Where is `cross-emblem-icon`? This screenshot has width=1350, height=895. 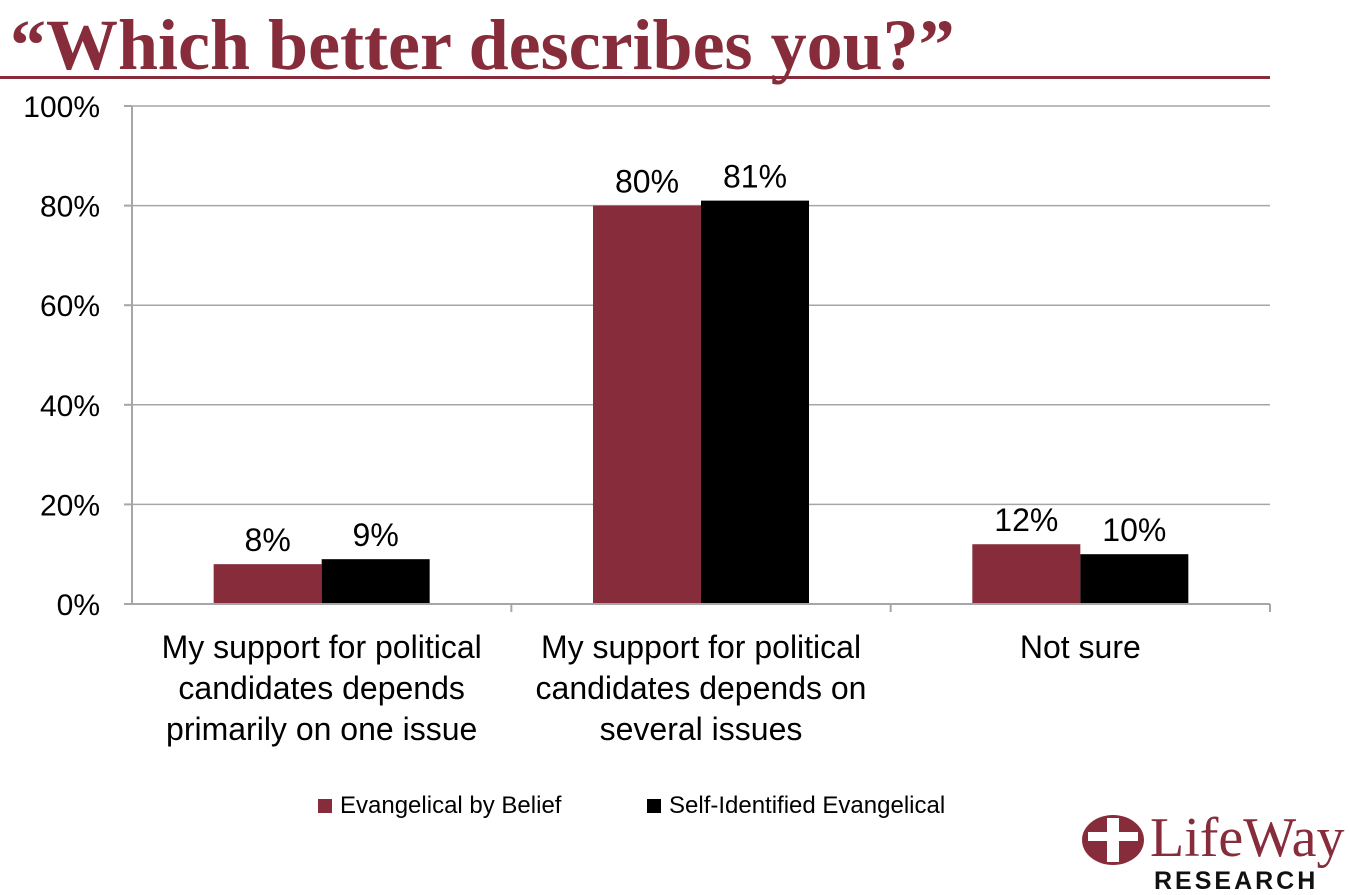 cross-emblem-icon is located at coordinates (1113, 840).